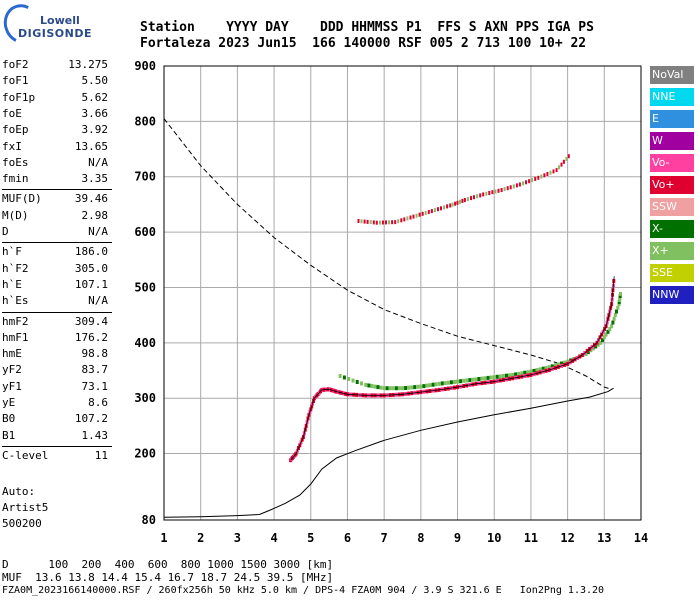 The height and width of the screenshot is (600, 700). What do you see at coordinates (56, 148) in the screenshot?
I see `param-row-fxi: fxI 13.65` at bounding box center [56, 148].